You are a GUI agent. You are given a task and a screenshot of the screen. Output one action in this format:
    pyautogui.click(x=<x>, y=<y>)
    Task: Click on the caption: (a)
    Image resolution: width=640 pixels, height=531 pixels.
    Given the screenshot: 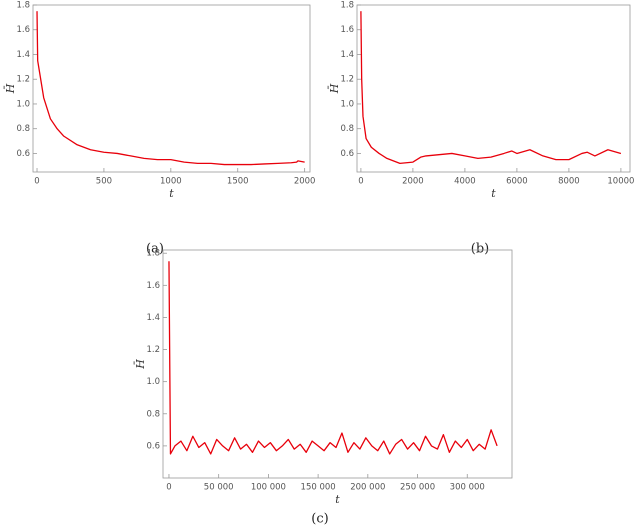 What is the action you would take?
    pyautogui.click(x=155, y=249)
    